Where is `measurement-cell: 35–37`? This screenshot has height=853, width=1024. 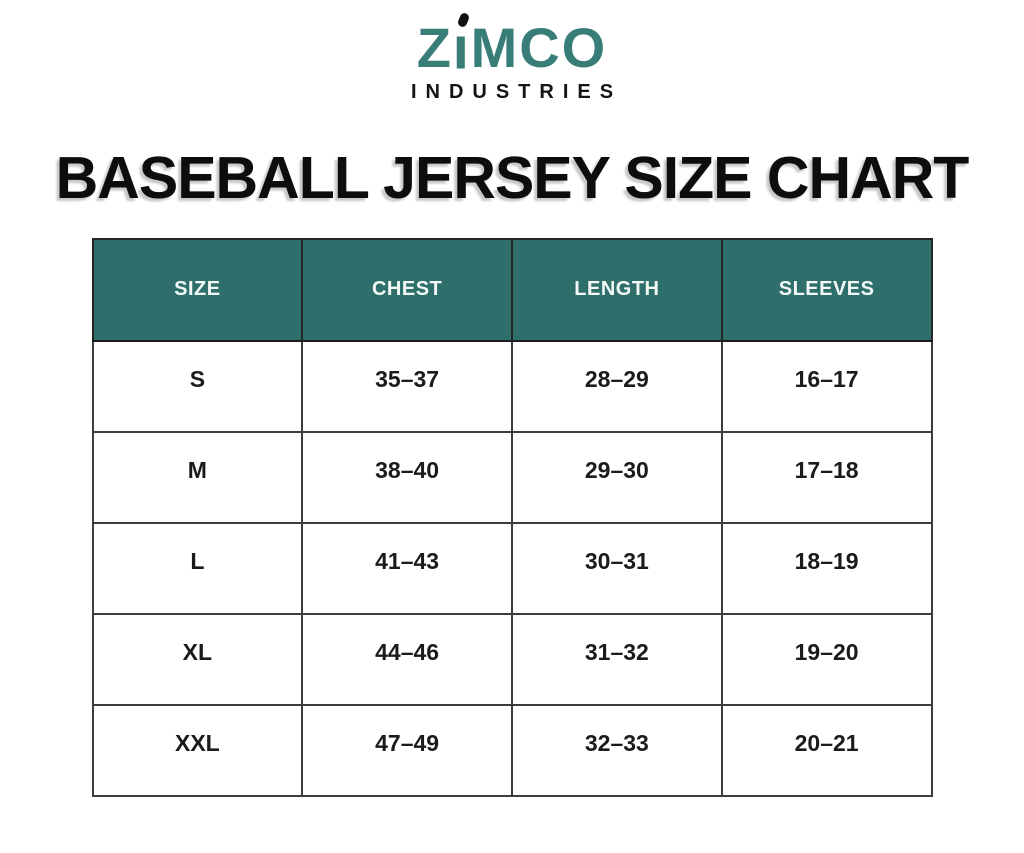 measurement-cell: 35–37 is located at coordinates (407, 386).